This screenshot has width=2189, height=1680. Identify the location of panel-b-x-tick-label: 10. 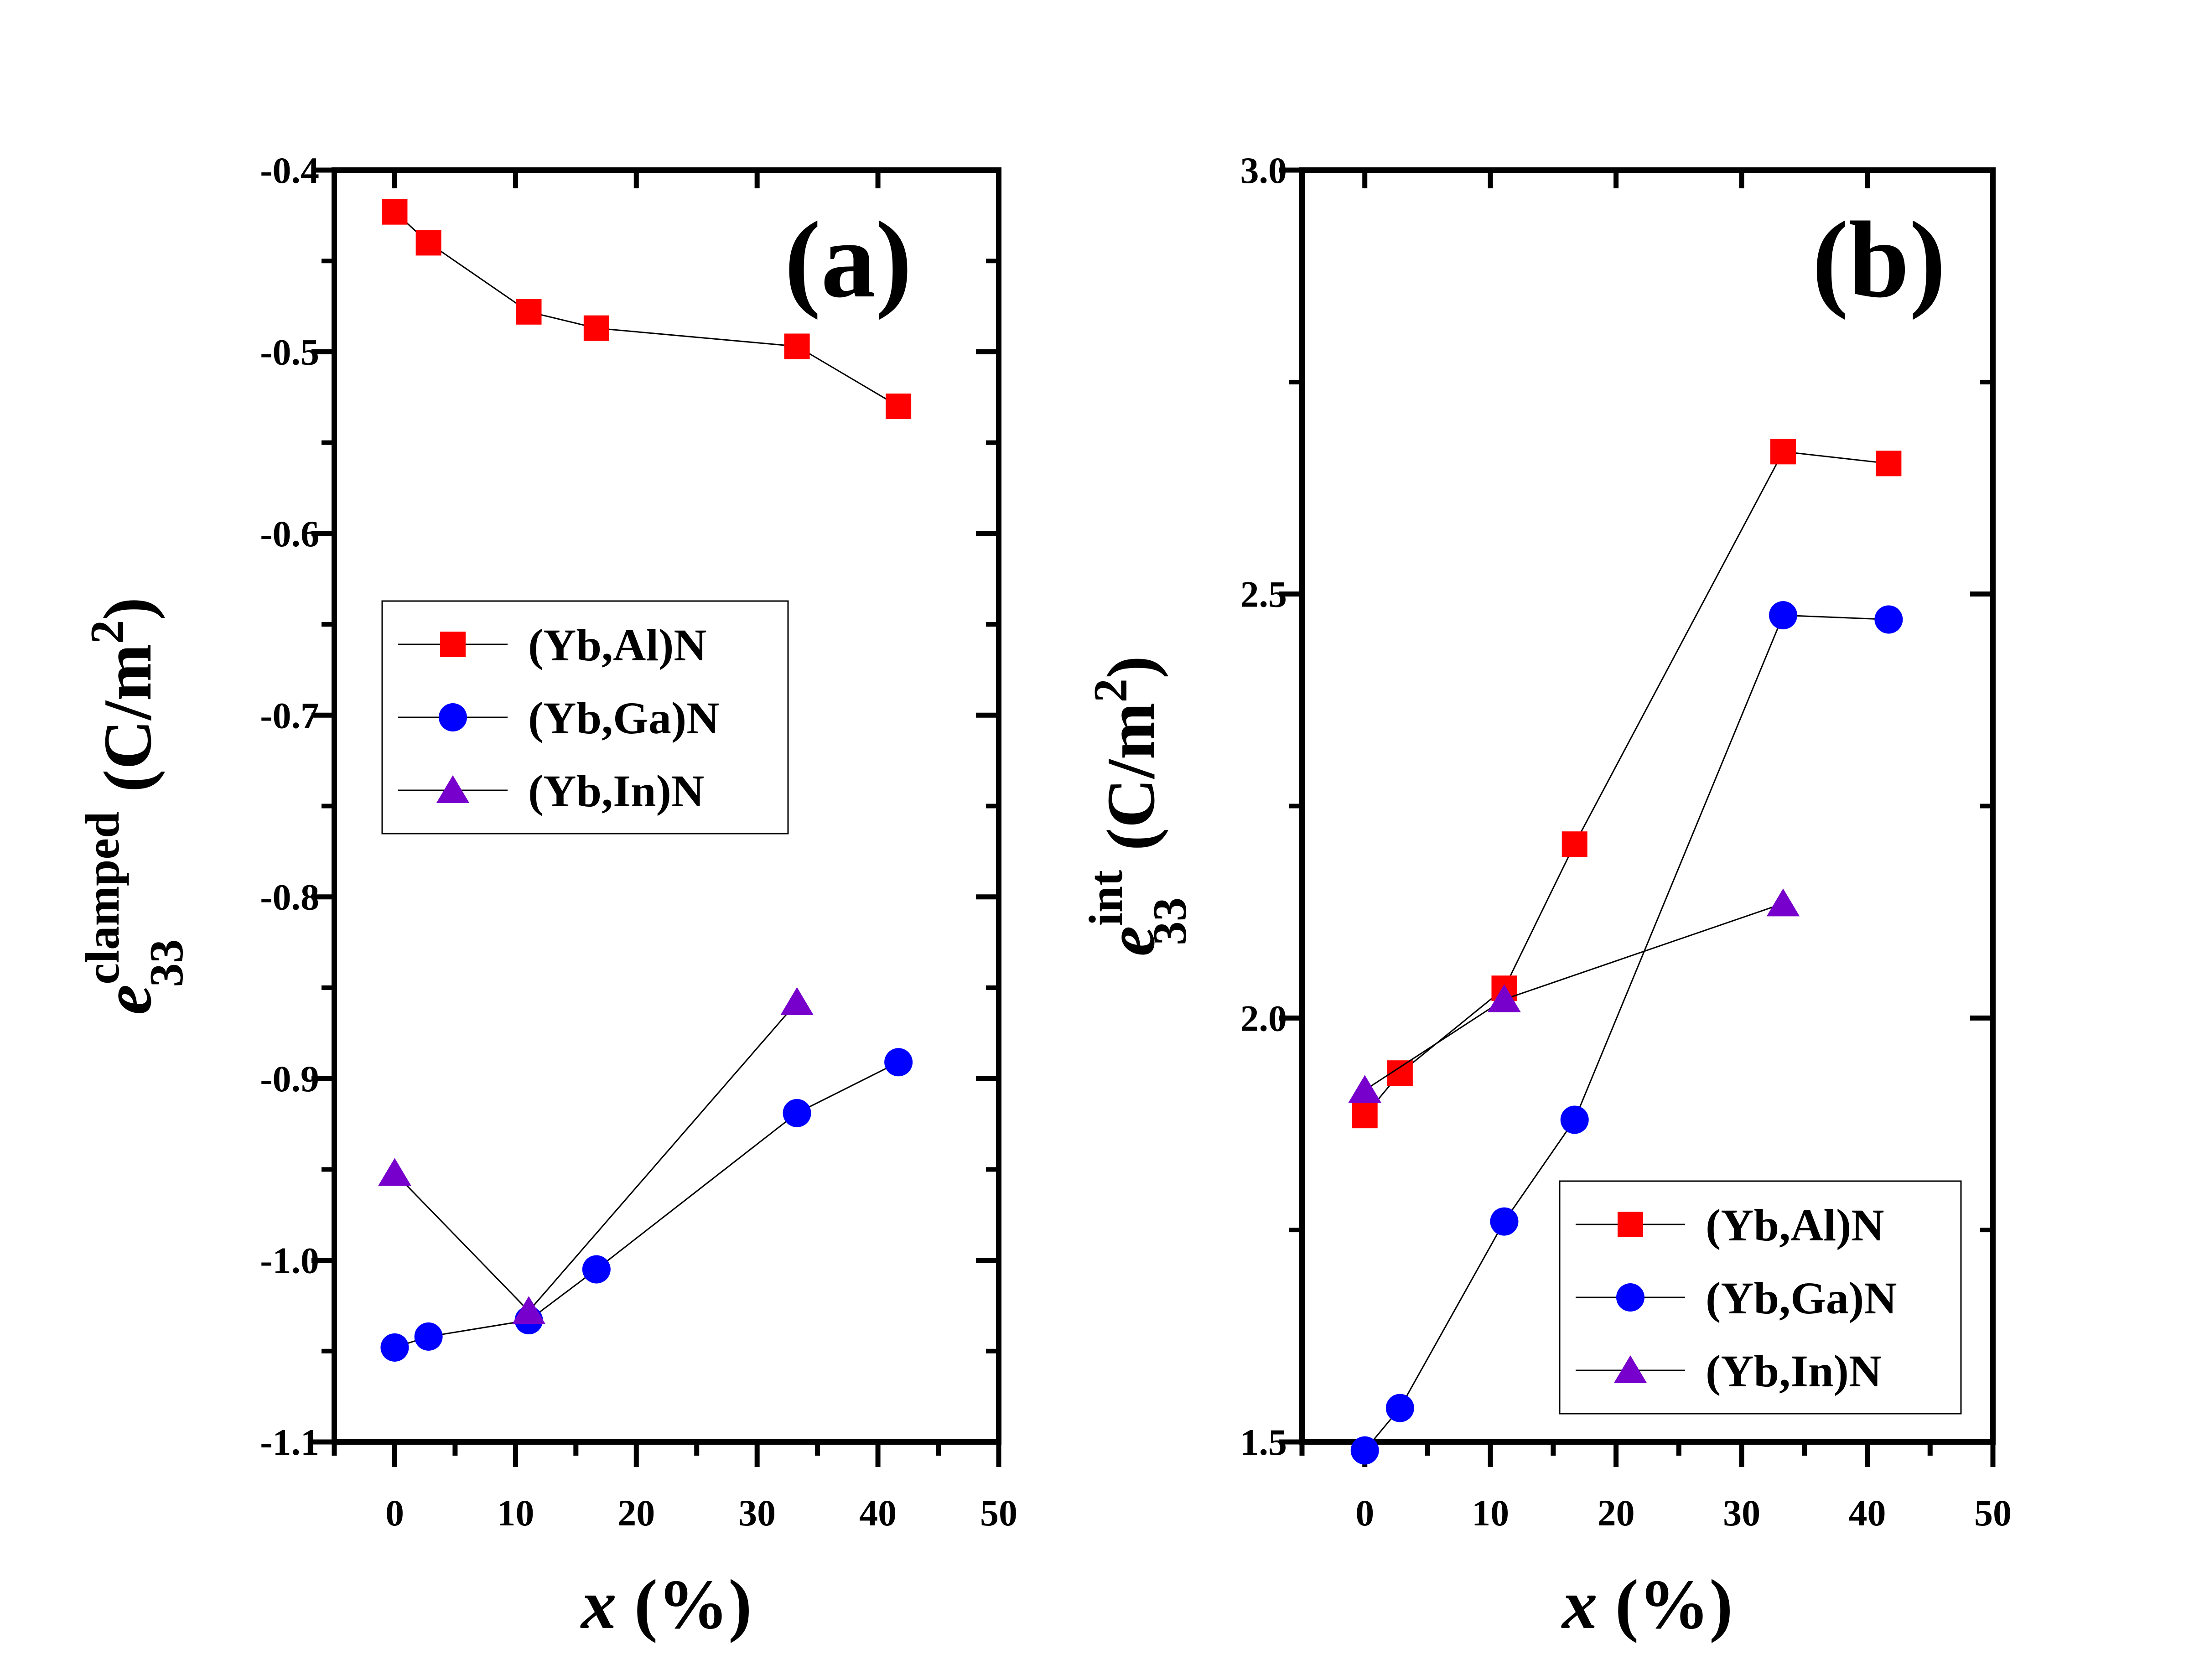
(1490, 1513).